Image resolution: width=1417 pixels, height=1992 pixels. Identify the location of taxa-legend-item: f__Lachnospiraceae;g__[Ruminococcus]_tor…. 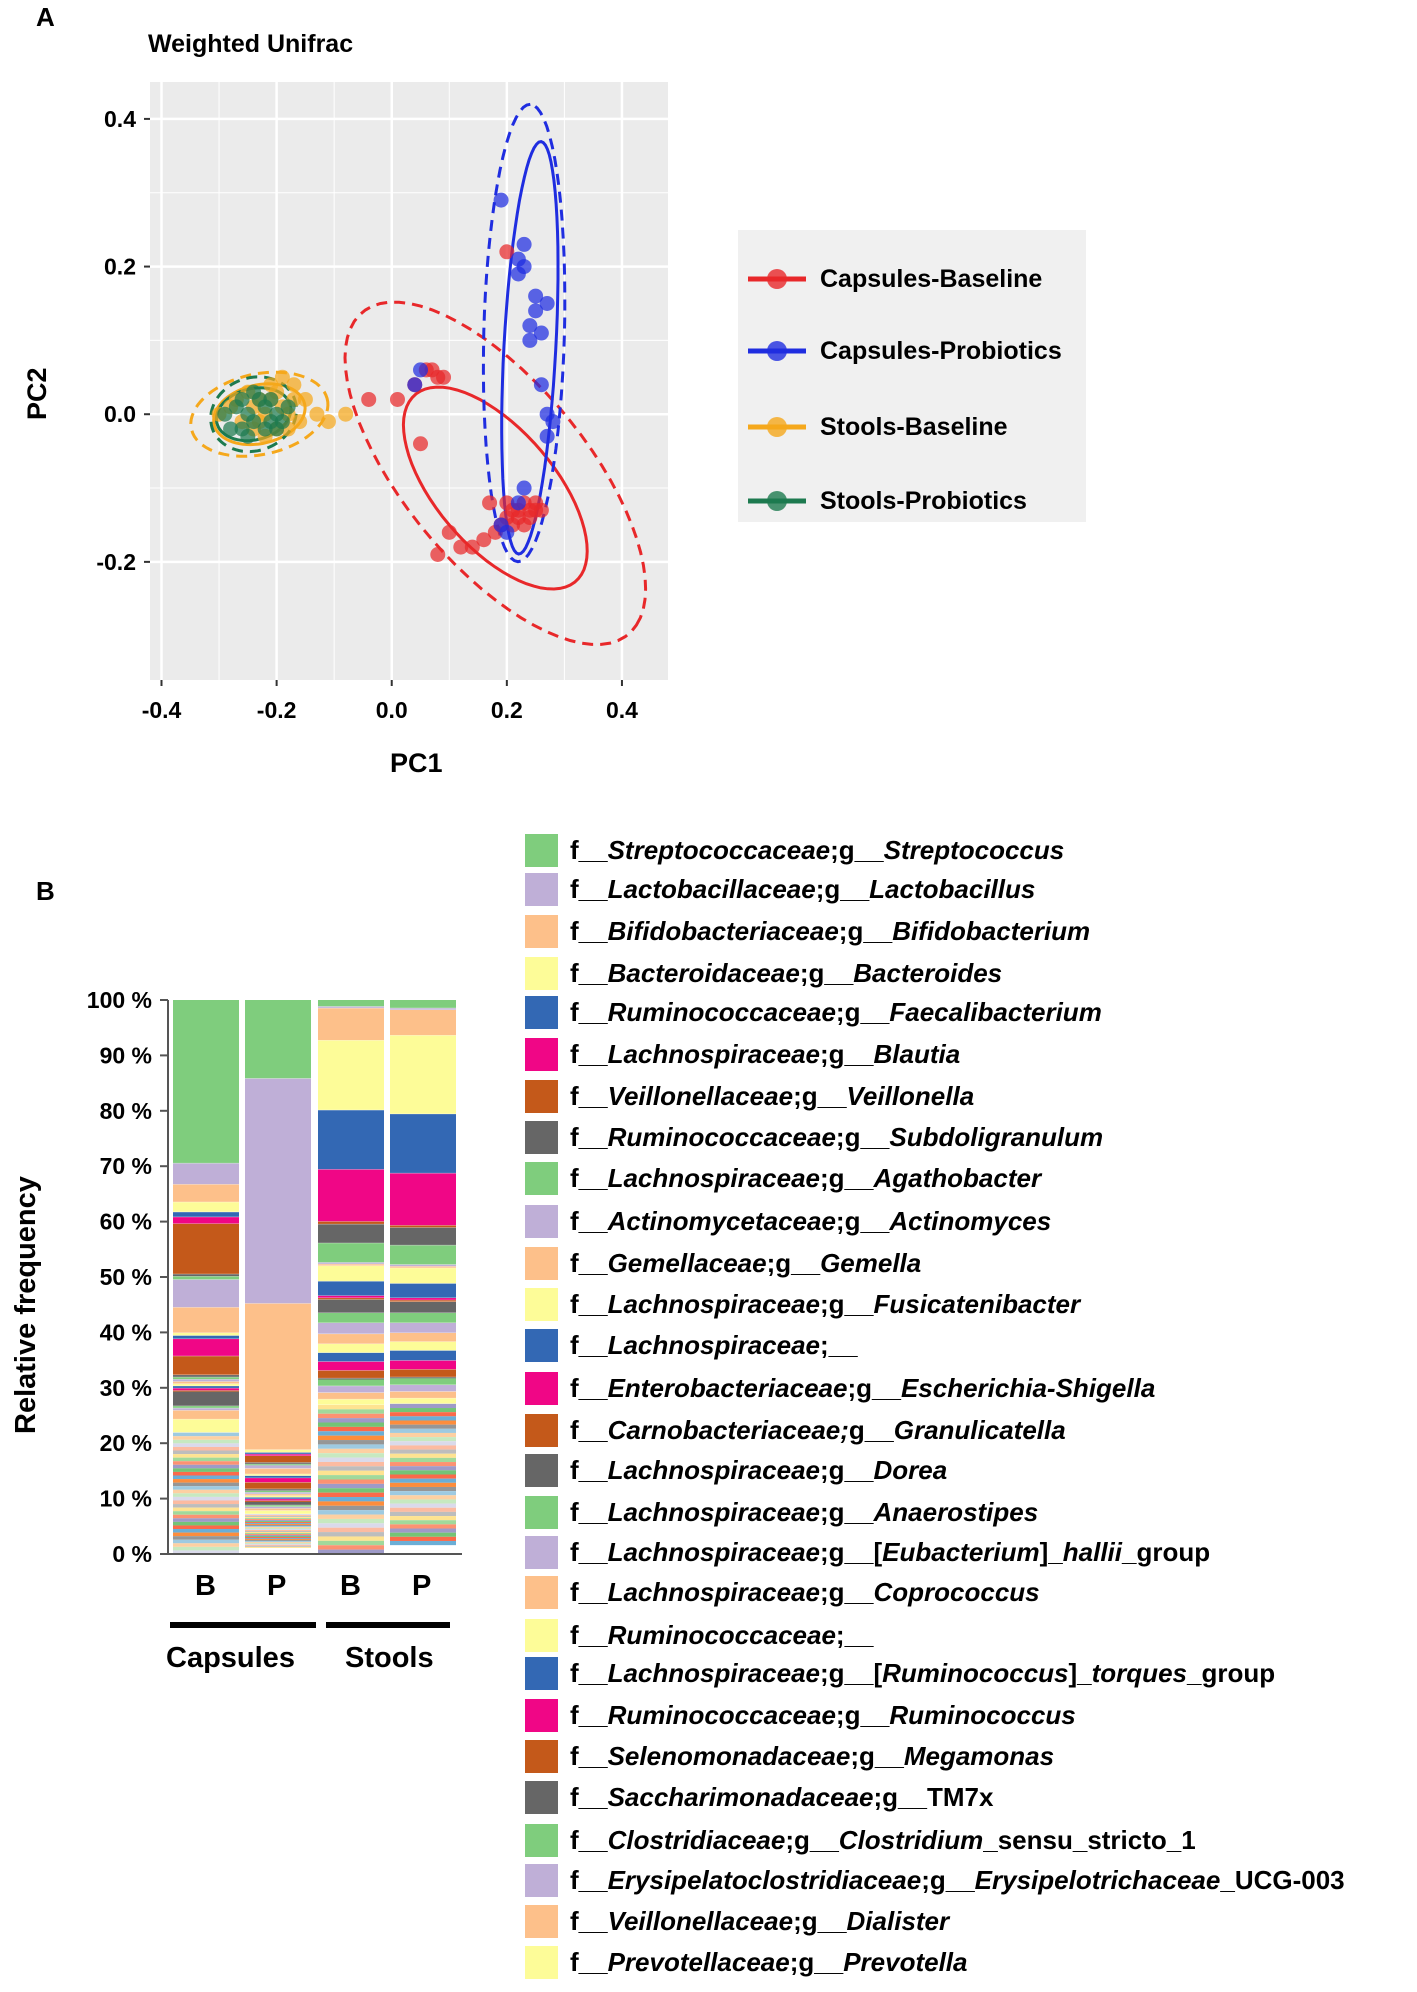
(900, 1673).